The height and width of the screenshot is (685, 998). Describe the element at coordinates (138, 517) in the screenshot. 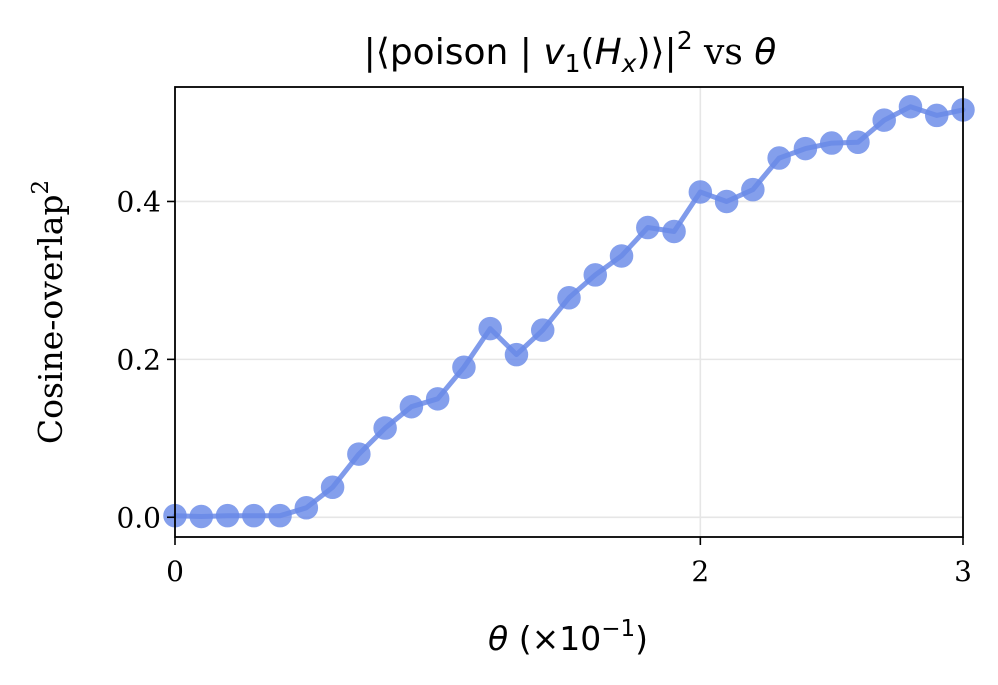

I see `y-tick-label: 0.0` at that location.